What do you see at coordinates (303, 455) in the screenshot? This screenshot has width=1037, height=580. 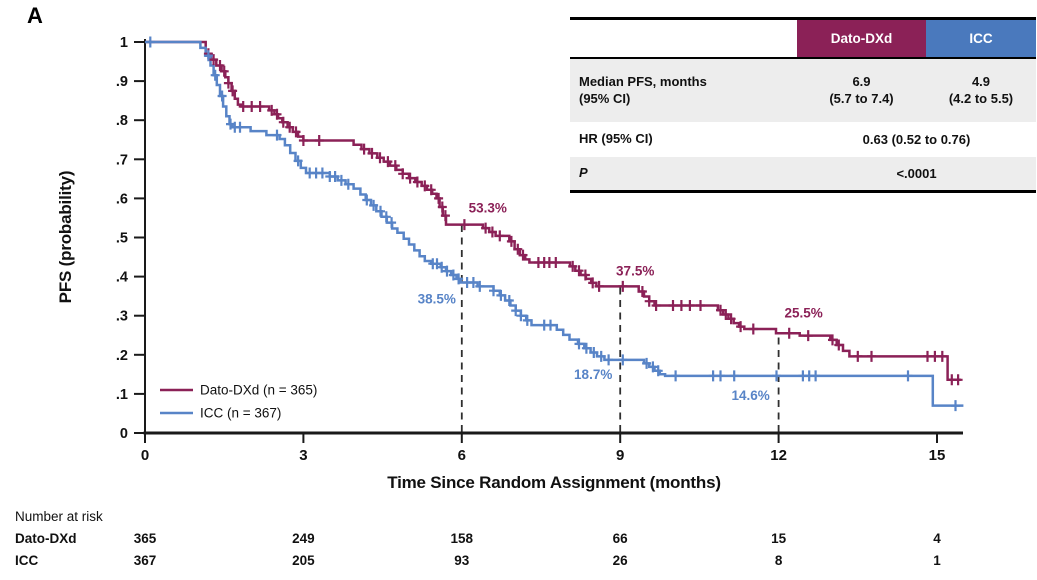 I see `x-tick-label: 3` at bounding box center [303, 455].